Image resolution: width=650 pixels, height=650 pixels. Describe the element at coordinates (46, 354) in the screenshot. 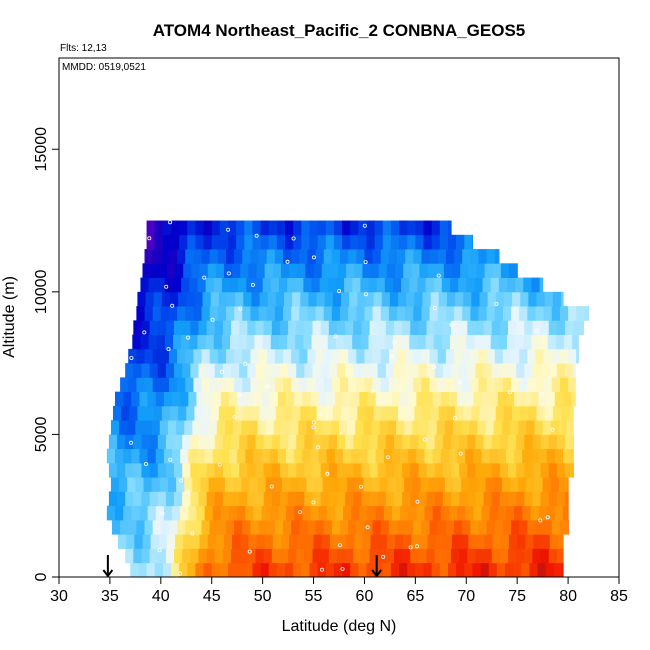

I see `y-axis: 0 5000 10000 15000` at that location.